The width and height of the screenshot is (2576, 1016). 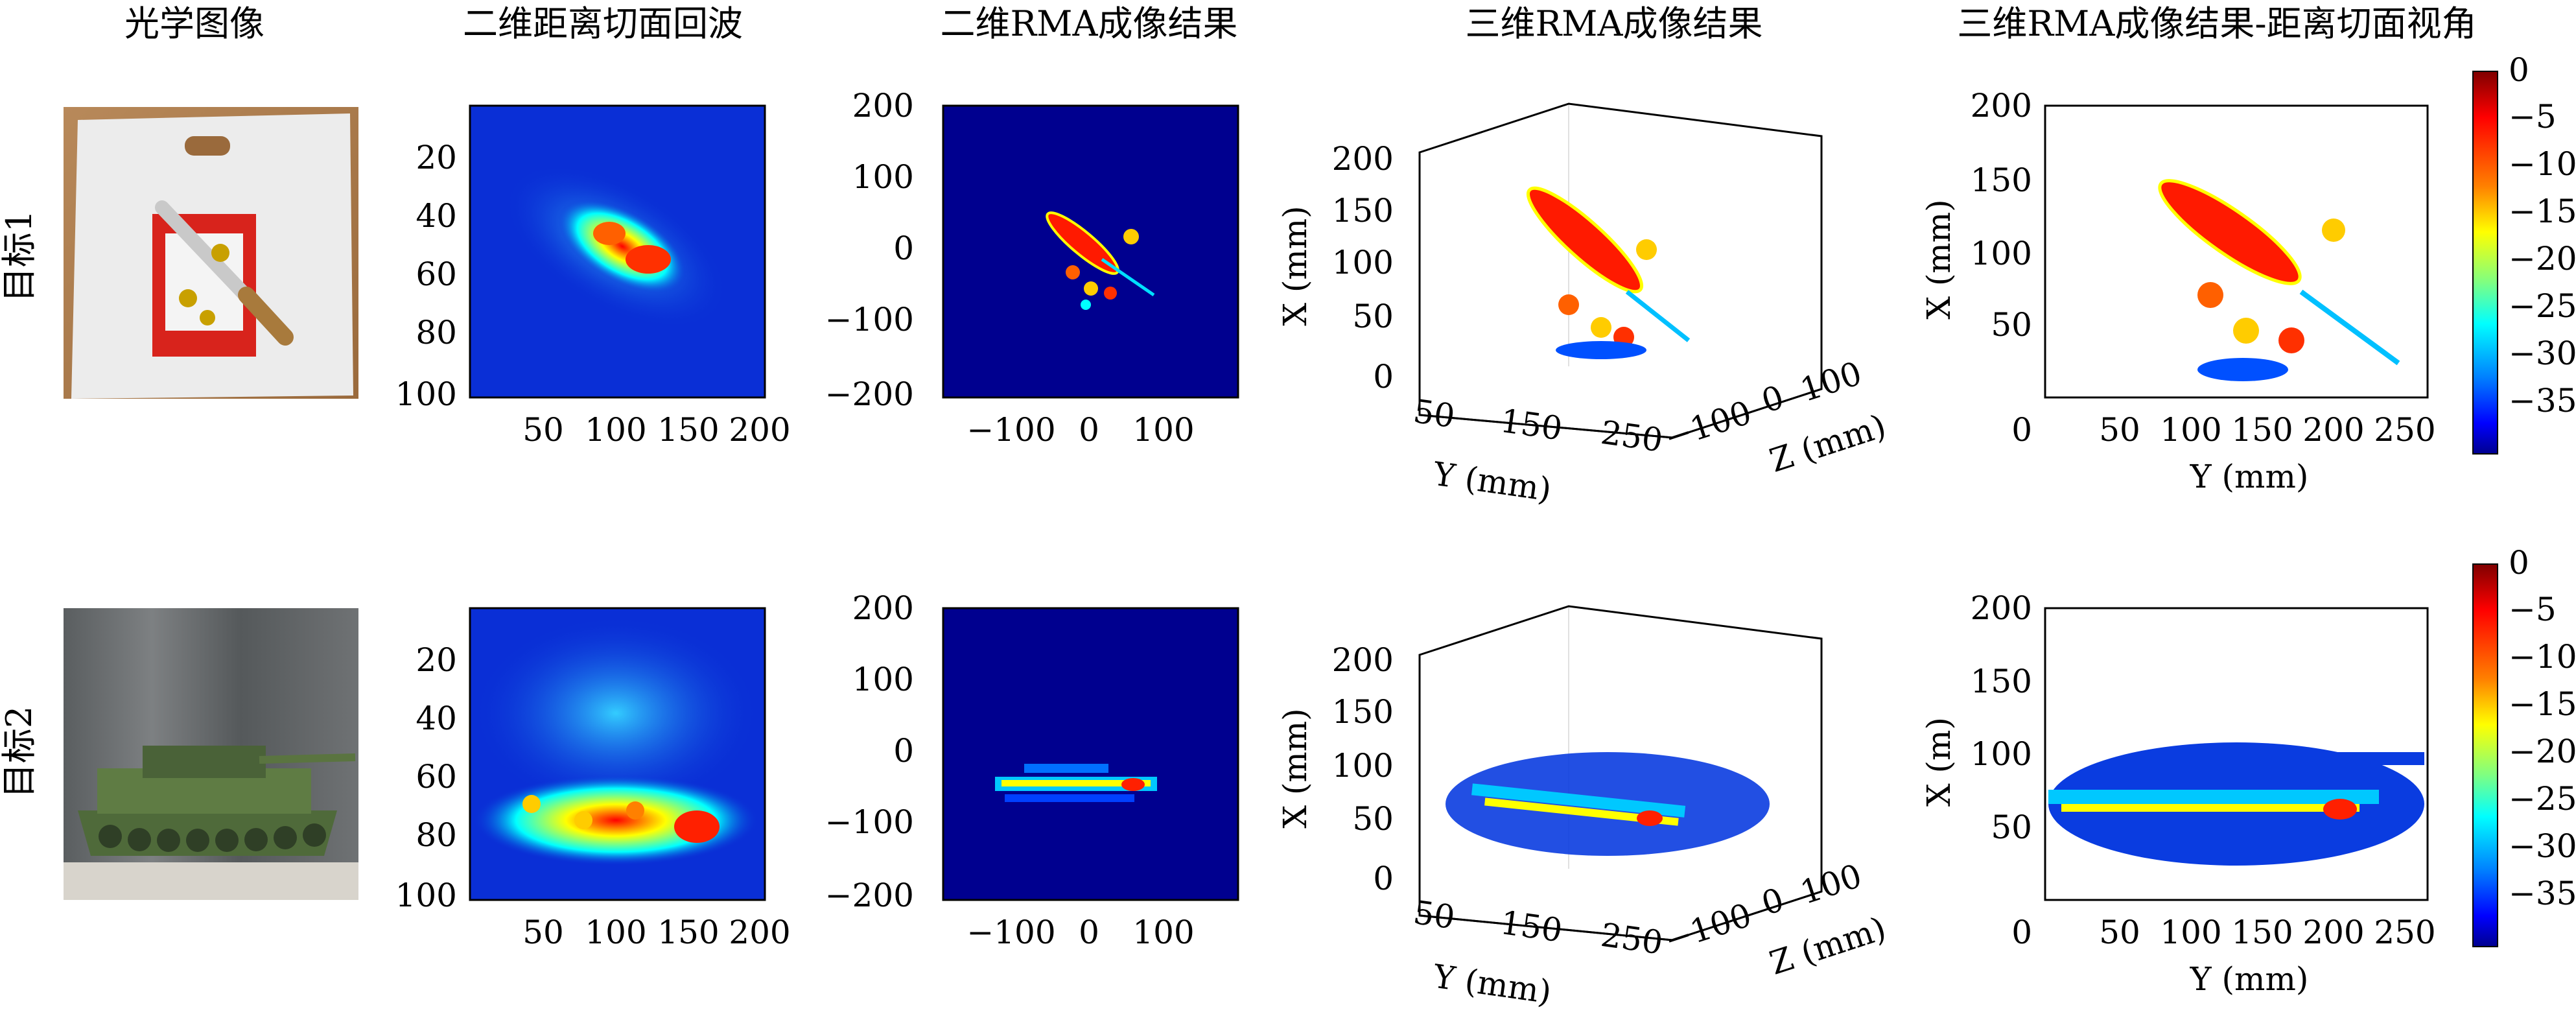 What do you see at coordinates (211, 253) in the screenshot?
I see `optical-image-target1` at bounding box center [211, 253].